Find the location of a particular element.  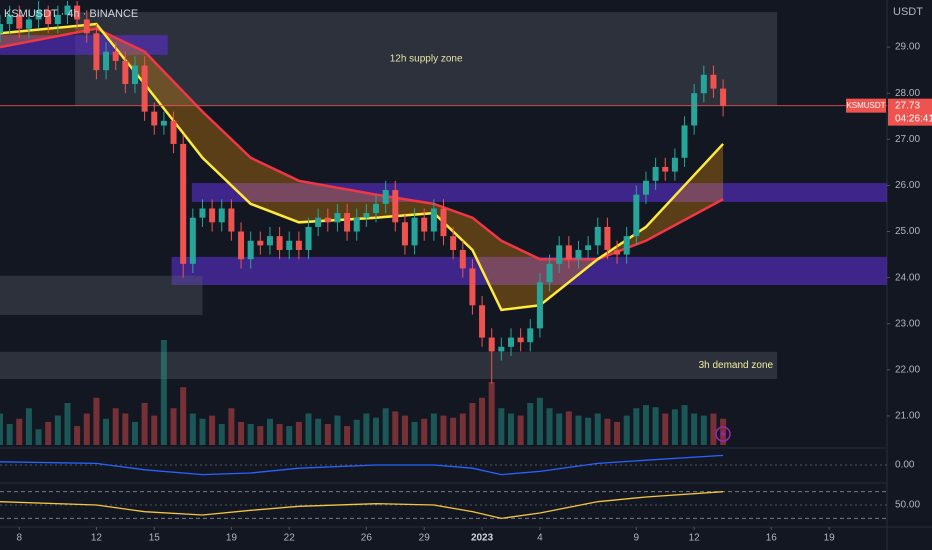

x-tick-label: 8 is located at coordinates (20, 538).